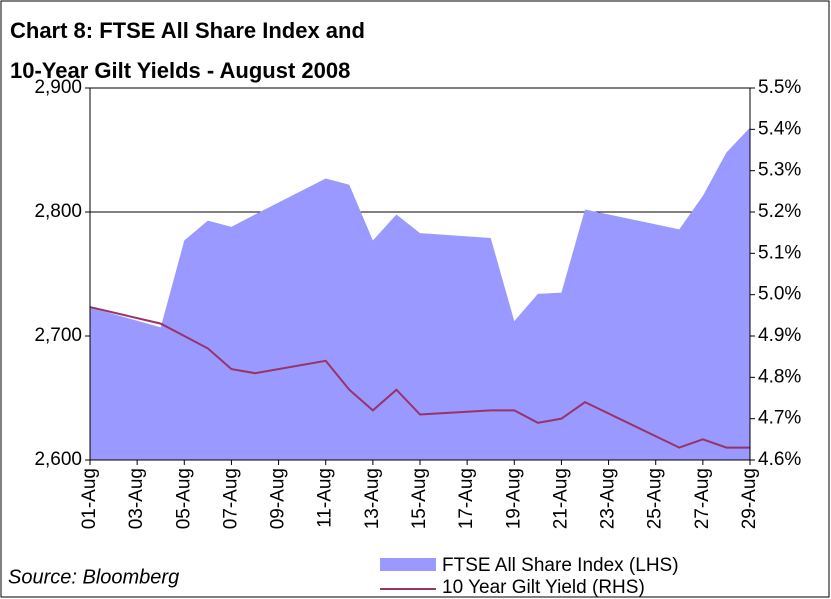 The height and width of the screenshot is (599, 831). I want to click on y-tick-label: 2,600, so click(58, 459).